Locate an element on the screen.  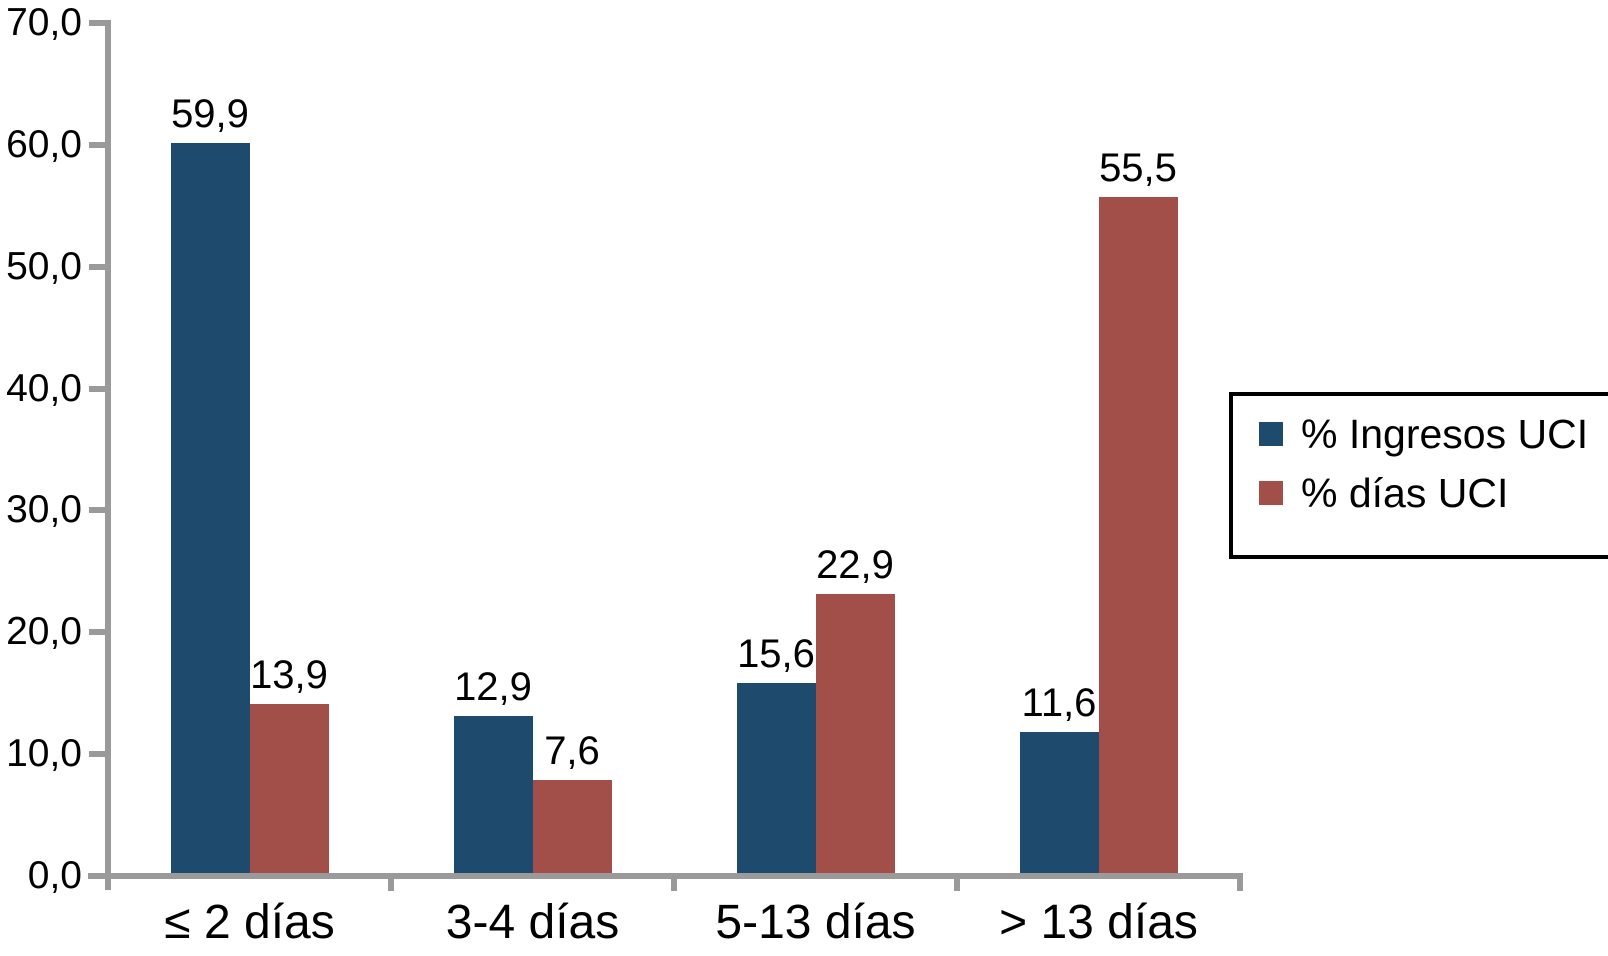
y-tick-label: 50,0 is located at coordinates (44, 266).